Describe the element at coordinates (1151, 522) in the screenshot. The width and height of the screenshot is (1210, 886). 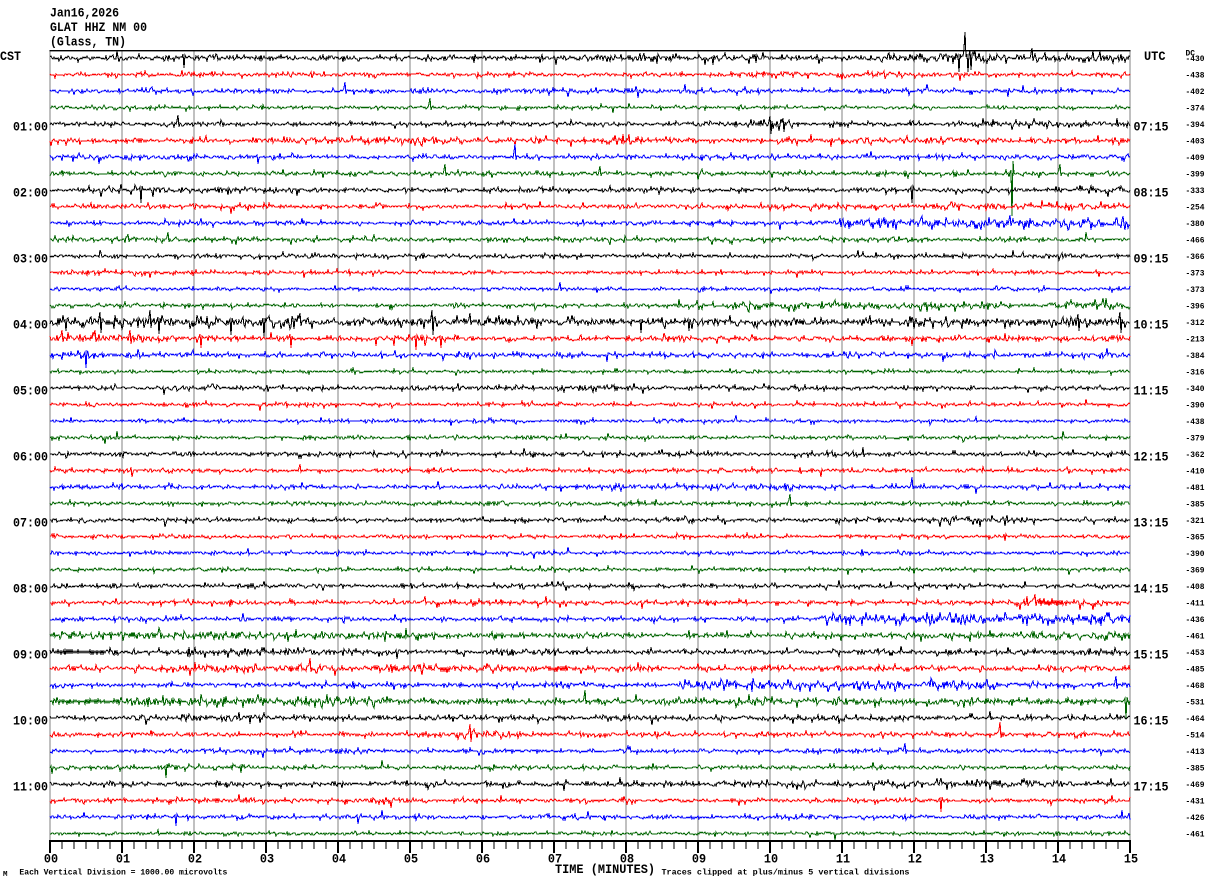
I see `svg-text: 13:15` at that location.